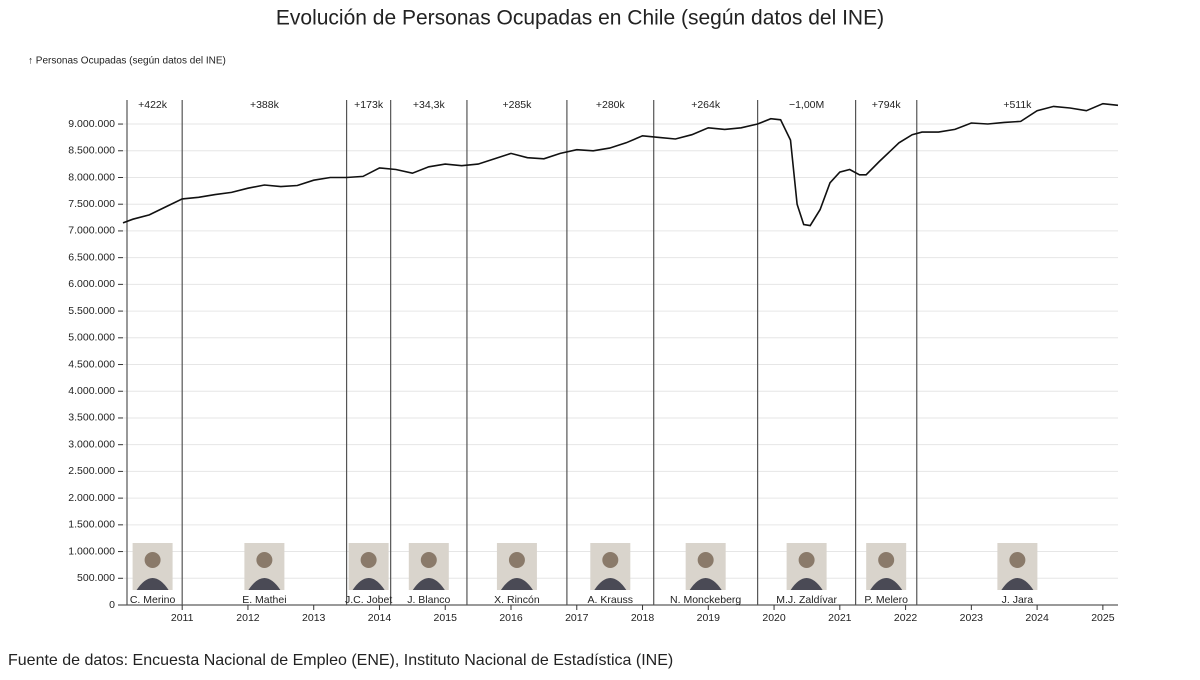 The height and width of the screenshot is (680, 1200). What do you see at coordinates (91, 338) in the screenshot?
I see `y-tick-label: 5.000.000` at bounding box center [91, 338].